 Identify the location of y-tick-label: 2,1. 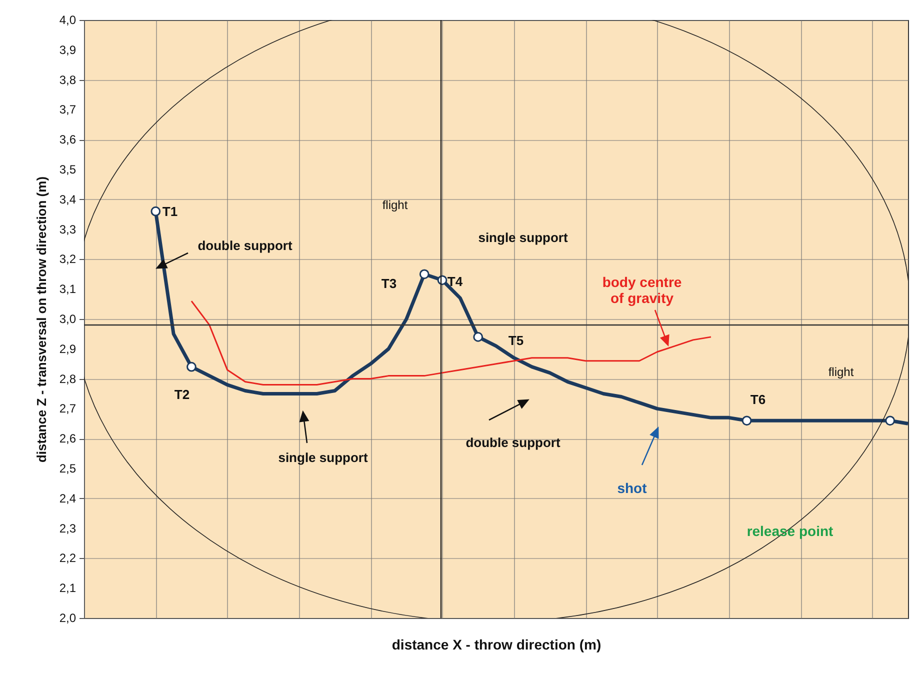
(67, 588).